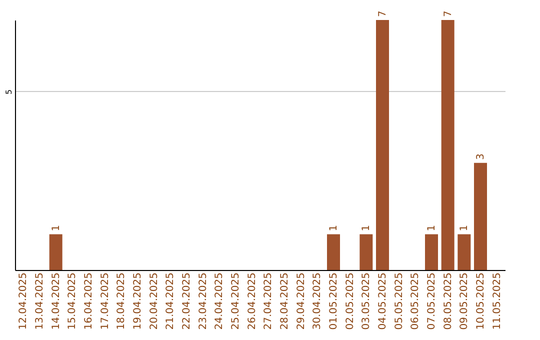  I want to click on x-tick-label: 04.05.2025, so click(383, 301).